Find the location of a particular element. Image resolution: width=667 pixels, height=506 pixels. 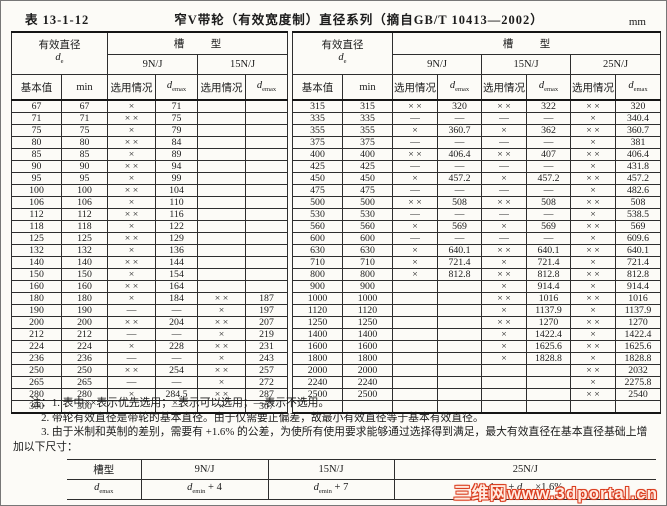

basic-value-cell: 710 is located at coordinates (317, 262).